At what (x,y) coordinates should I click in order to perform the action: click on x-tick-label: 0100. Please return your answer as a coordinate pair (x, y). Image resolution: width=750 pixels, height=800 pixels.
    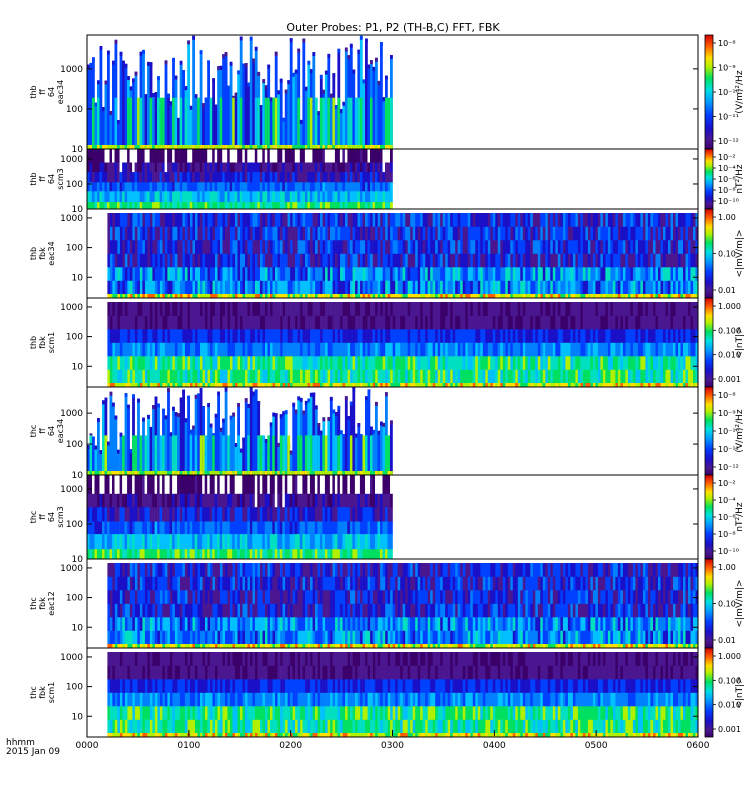
    Looking at the image, I should click on (188, 746).